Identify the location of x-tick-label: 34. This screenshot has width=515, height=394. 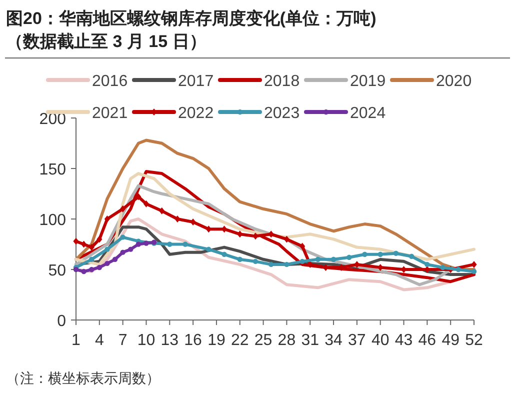
(333, 340).